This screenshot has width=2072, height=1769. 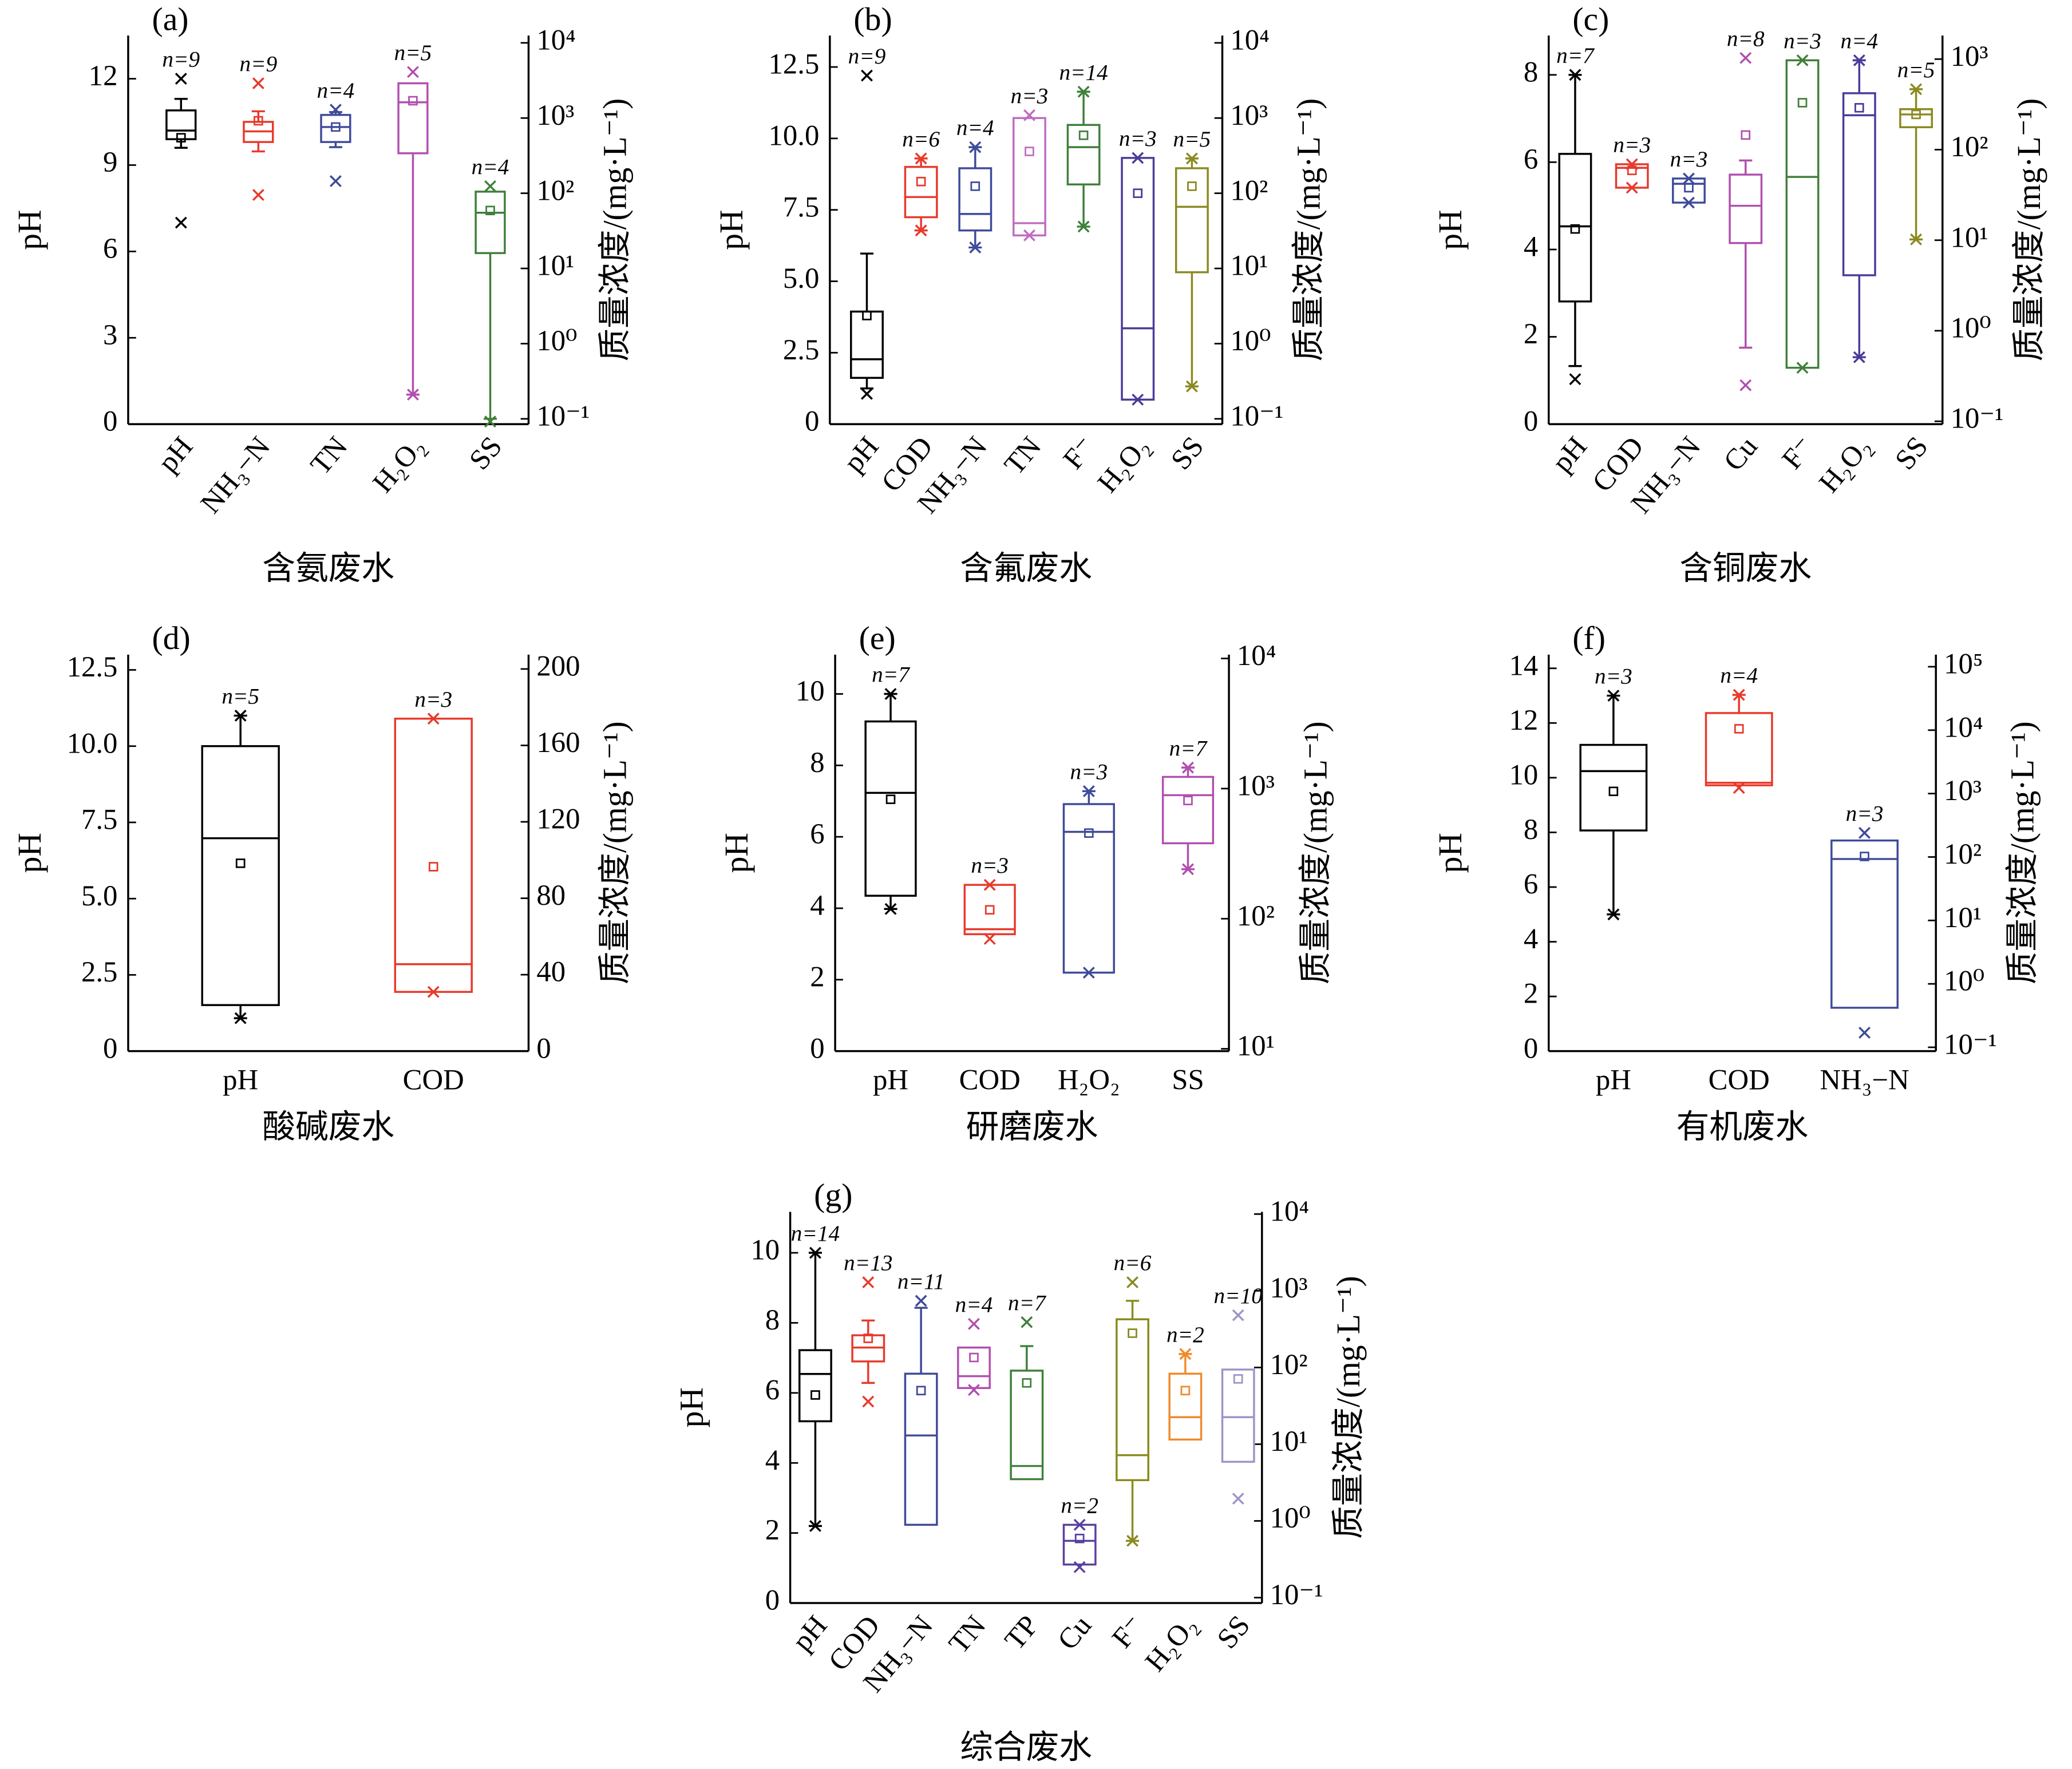 I want to click on panel-label: (g), so click(x=833, y=1196).